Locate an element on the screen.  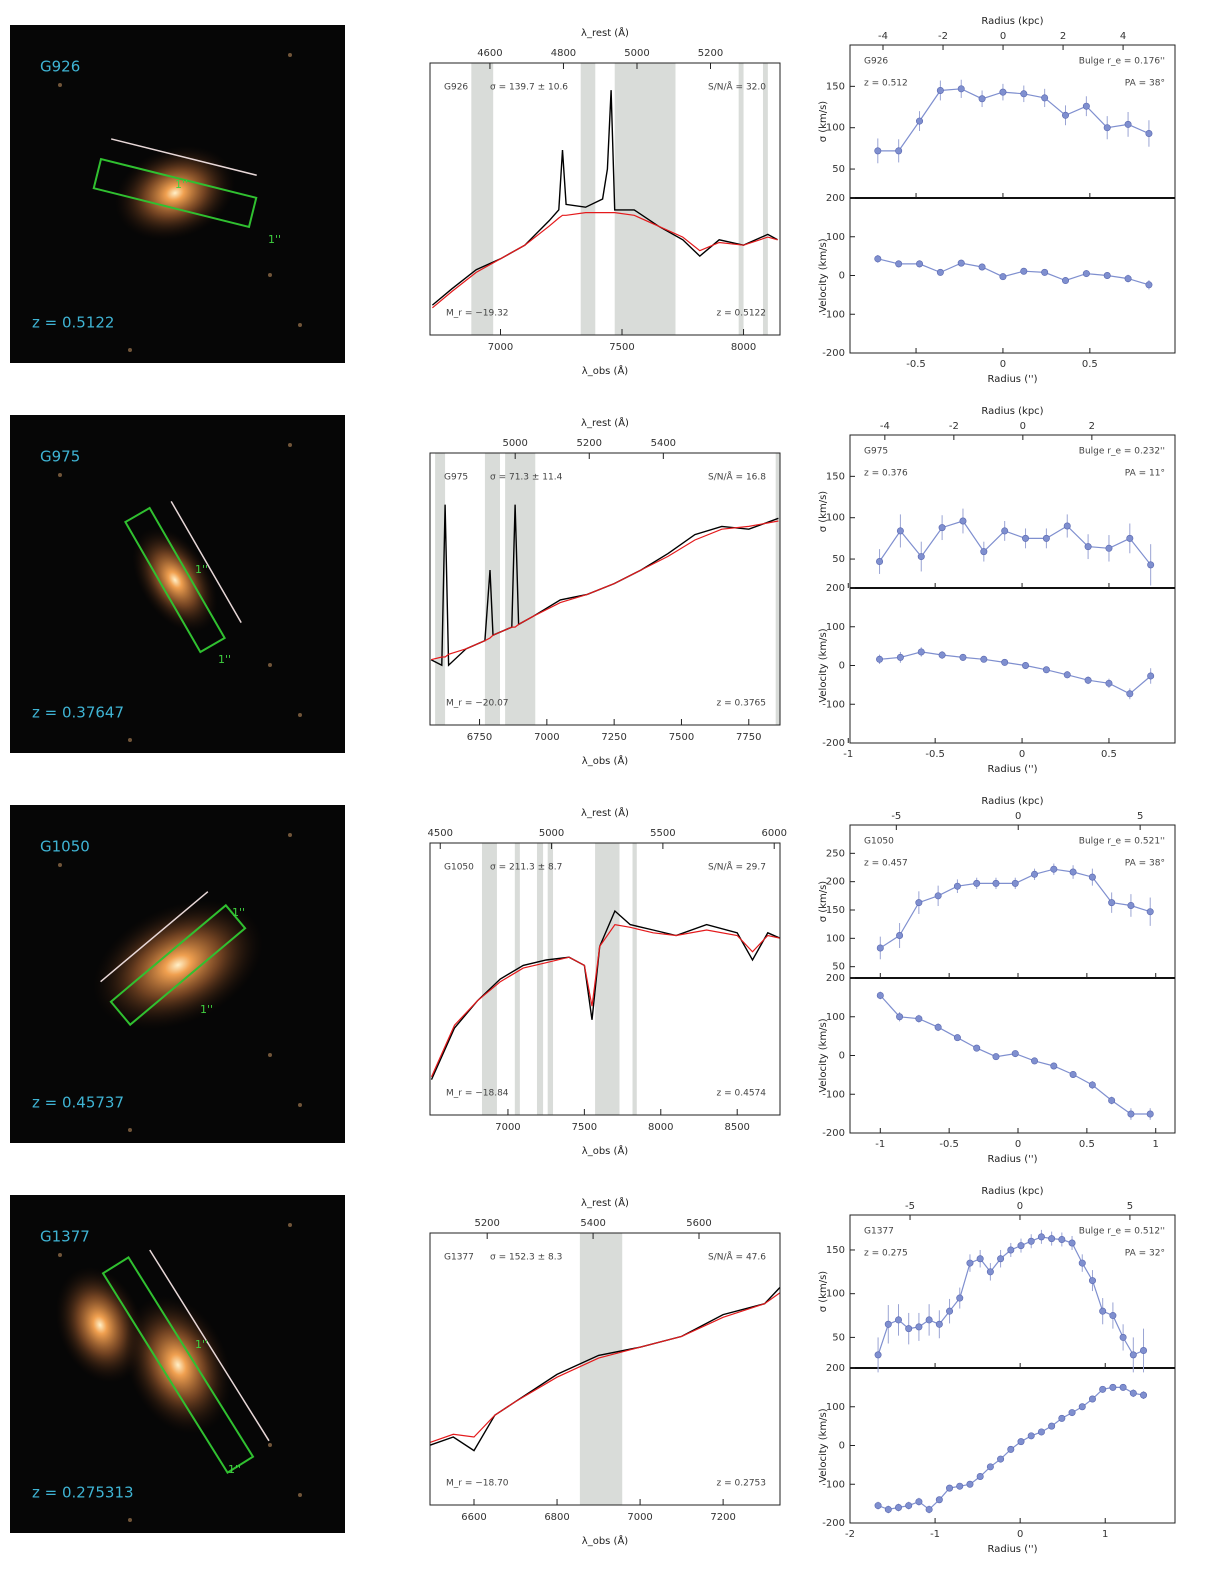
y-tick-label: 0 is located at coordinates (842, 666).